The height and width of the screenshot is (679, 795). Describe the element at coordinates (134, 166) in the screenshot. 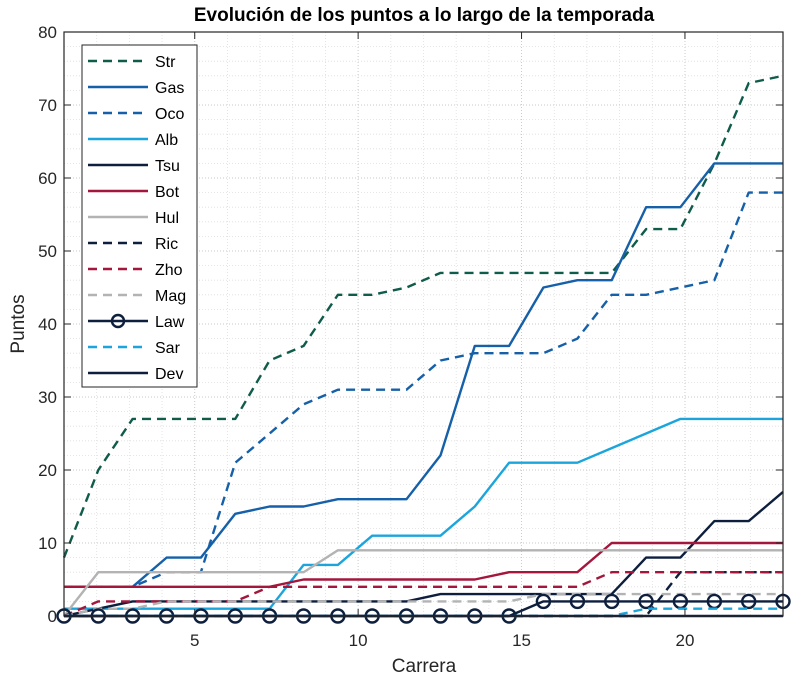

I see `legend-item-tsu: Tsu` at that location.